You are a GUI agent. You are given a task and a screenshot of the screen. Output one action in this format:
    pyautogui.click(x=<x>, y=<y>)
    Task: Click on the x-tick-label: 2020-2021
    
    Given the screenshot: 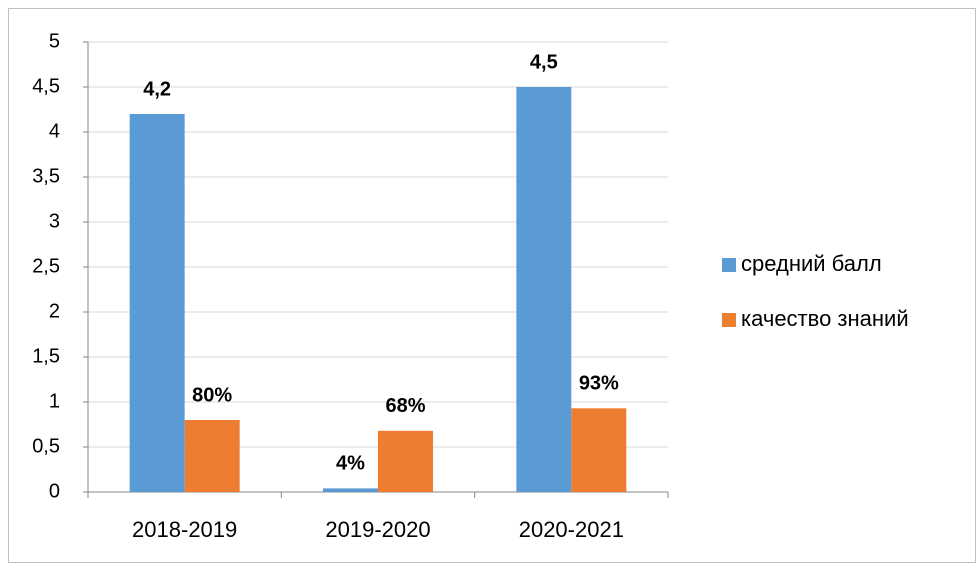 What is the action you would take?
    pyautogui.click(x=571, y=529)
    